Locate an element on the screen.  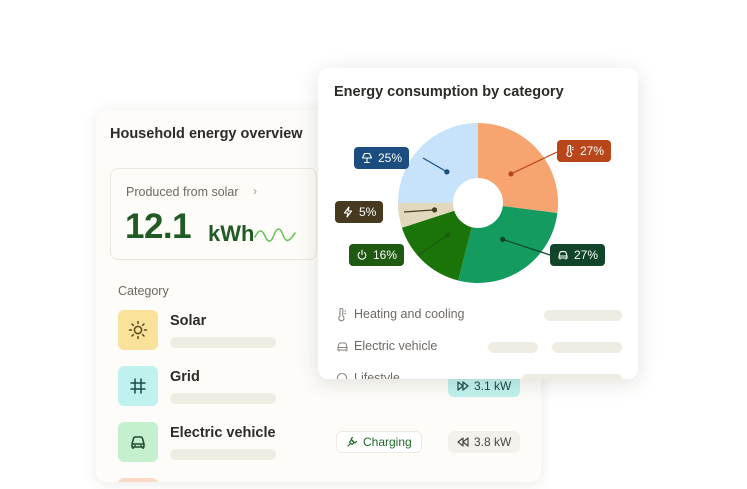
connector-line-heating is located at coordinates (534, 163).